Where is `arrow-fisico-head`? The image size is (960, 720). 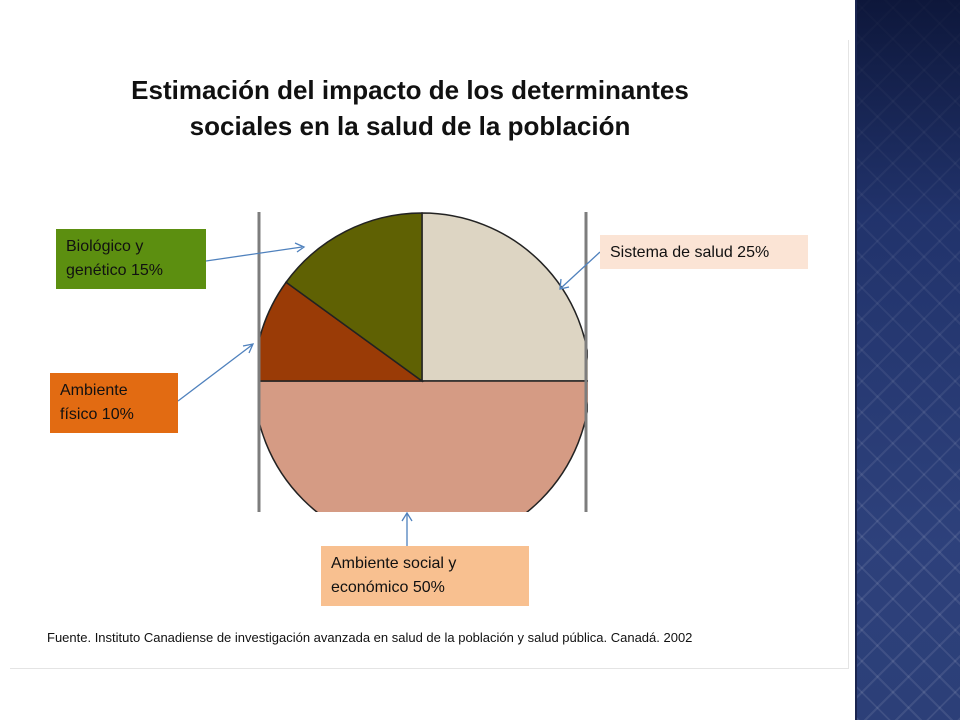 arrow-fisico-head is located at coordinates (248, 348).